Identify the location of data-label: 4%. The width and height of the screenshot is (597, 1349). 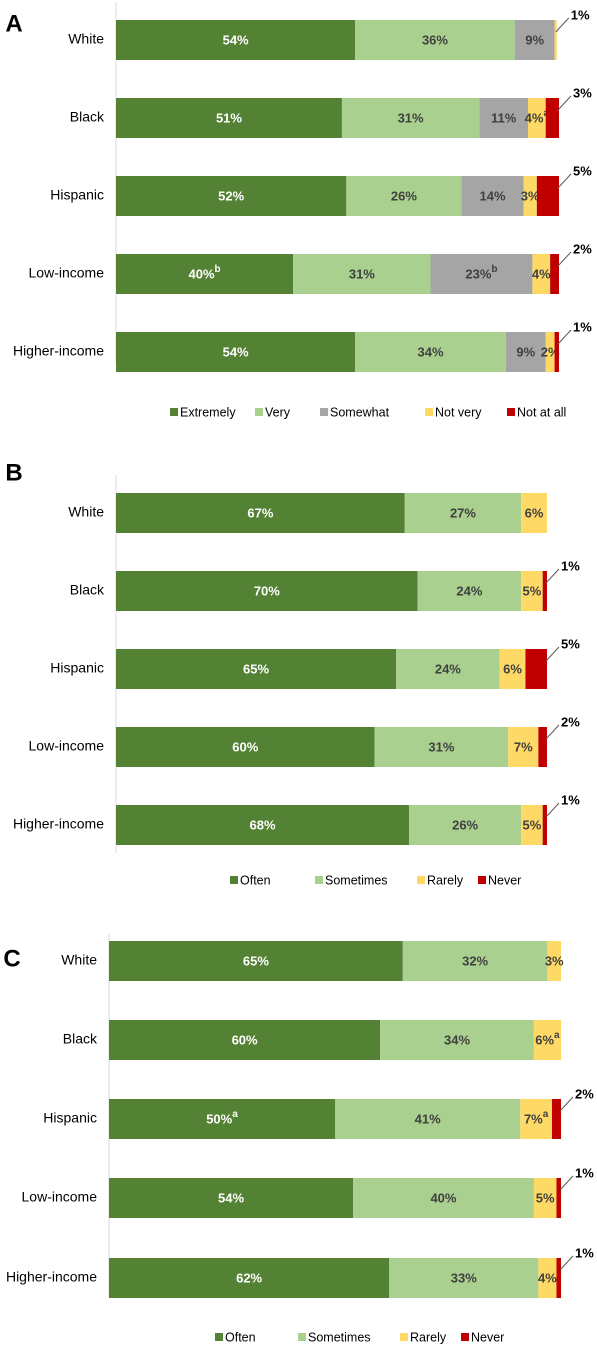
(541, 273).